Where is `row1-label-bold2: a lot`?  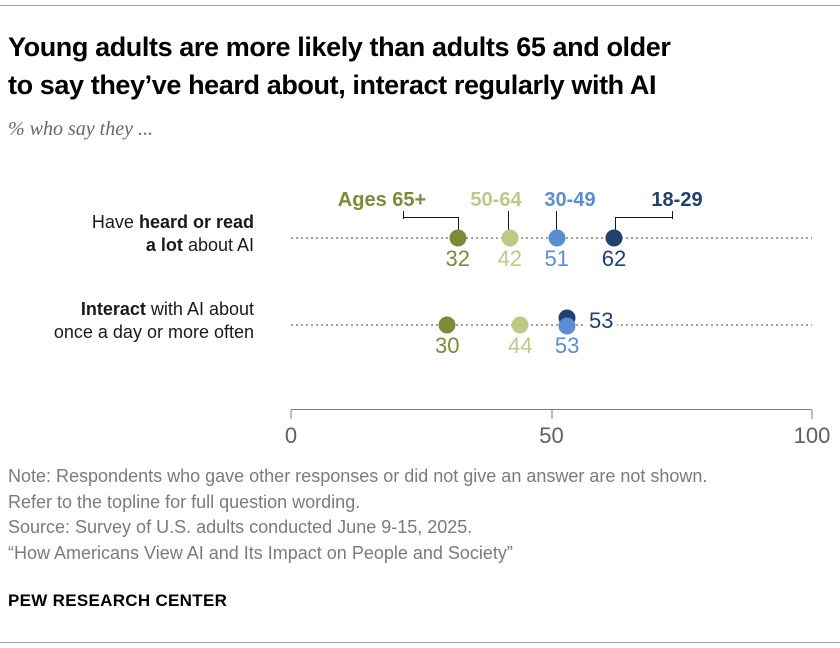
row1-label-bold2: a lot is located at coordinates (164, 244).